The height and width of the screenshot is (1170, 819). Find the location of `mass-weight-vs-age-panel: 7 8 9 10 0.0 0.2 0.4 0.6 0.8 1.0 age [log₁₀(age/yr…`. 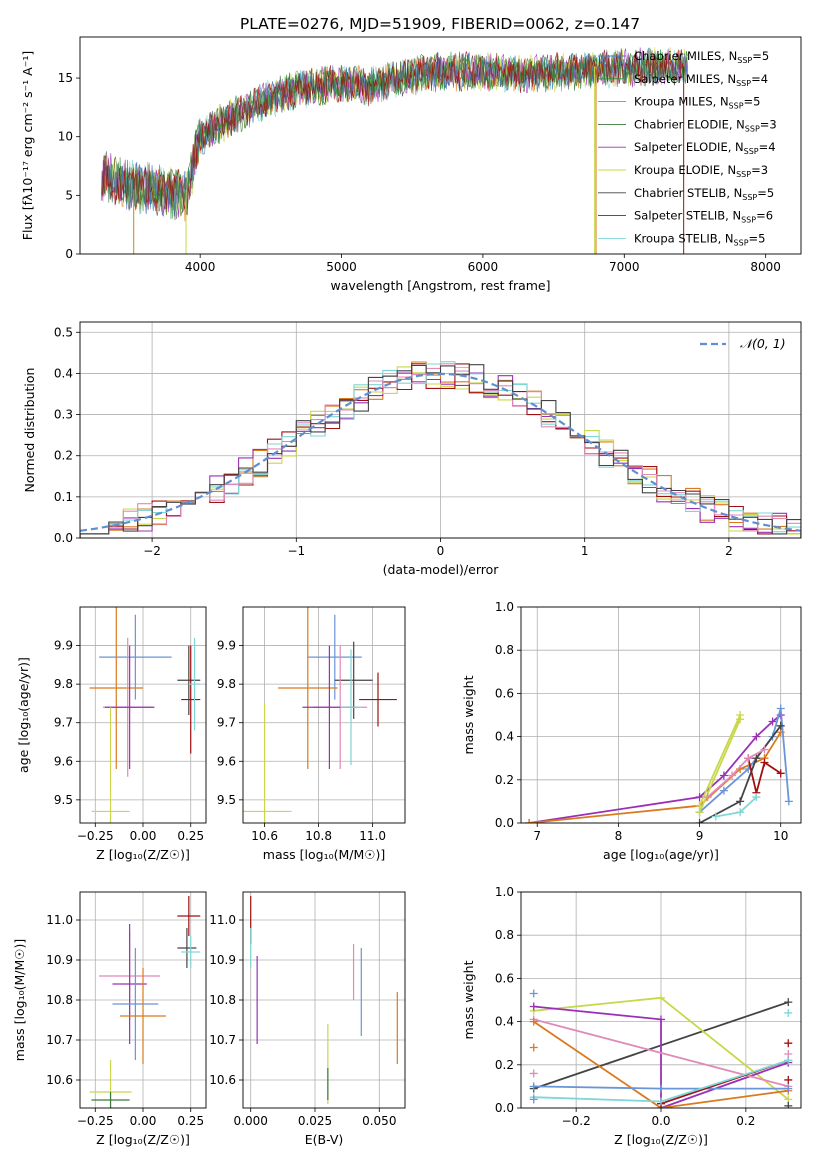

mass-weight-vs-age-panel: 7 8 9 10 0.0 0.2 0.4 0.6 0.8 1.0 age [log₁₀(age/yr… is located at coordinates (631, 731).